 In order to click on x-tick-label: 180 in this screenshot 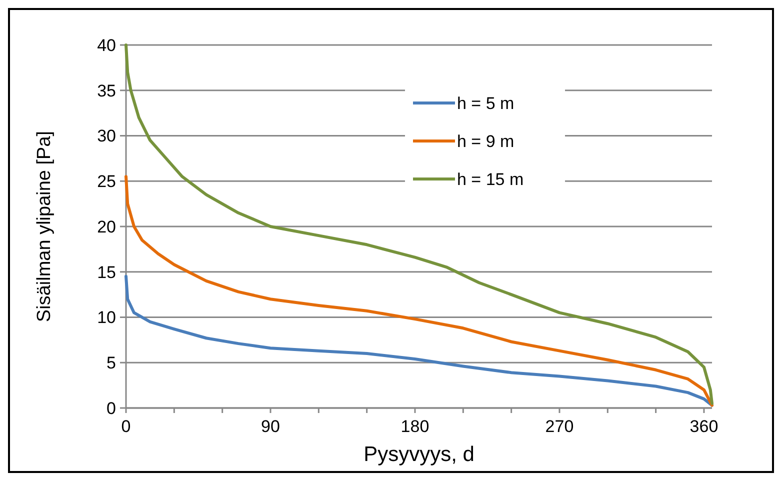, I will do `click(415, 426)`.